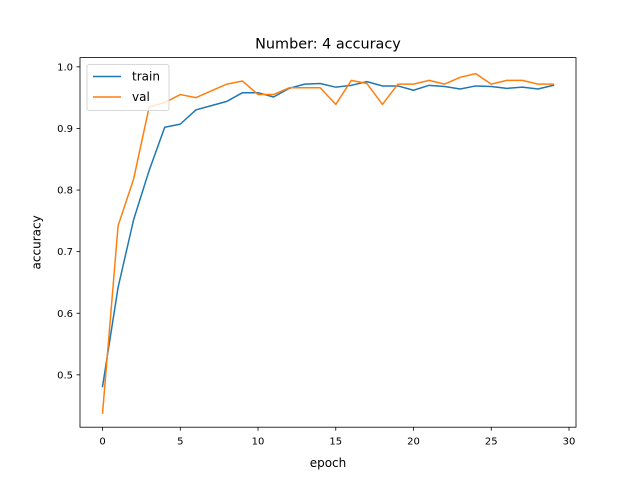 This screenshot has height=484, width=640. What do you see at coordinates (413, 442) in the screenshot?
I see `x-tick-label: 20` at bounding box center [413, 442].